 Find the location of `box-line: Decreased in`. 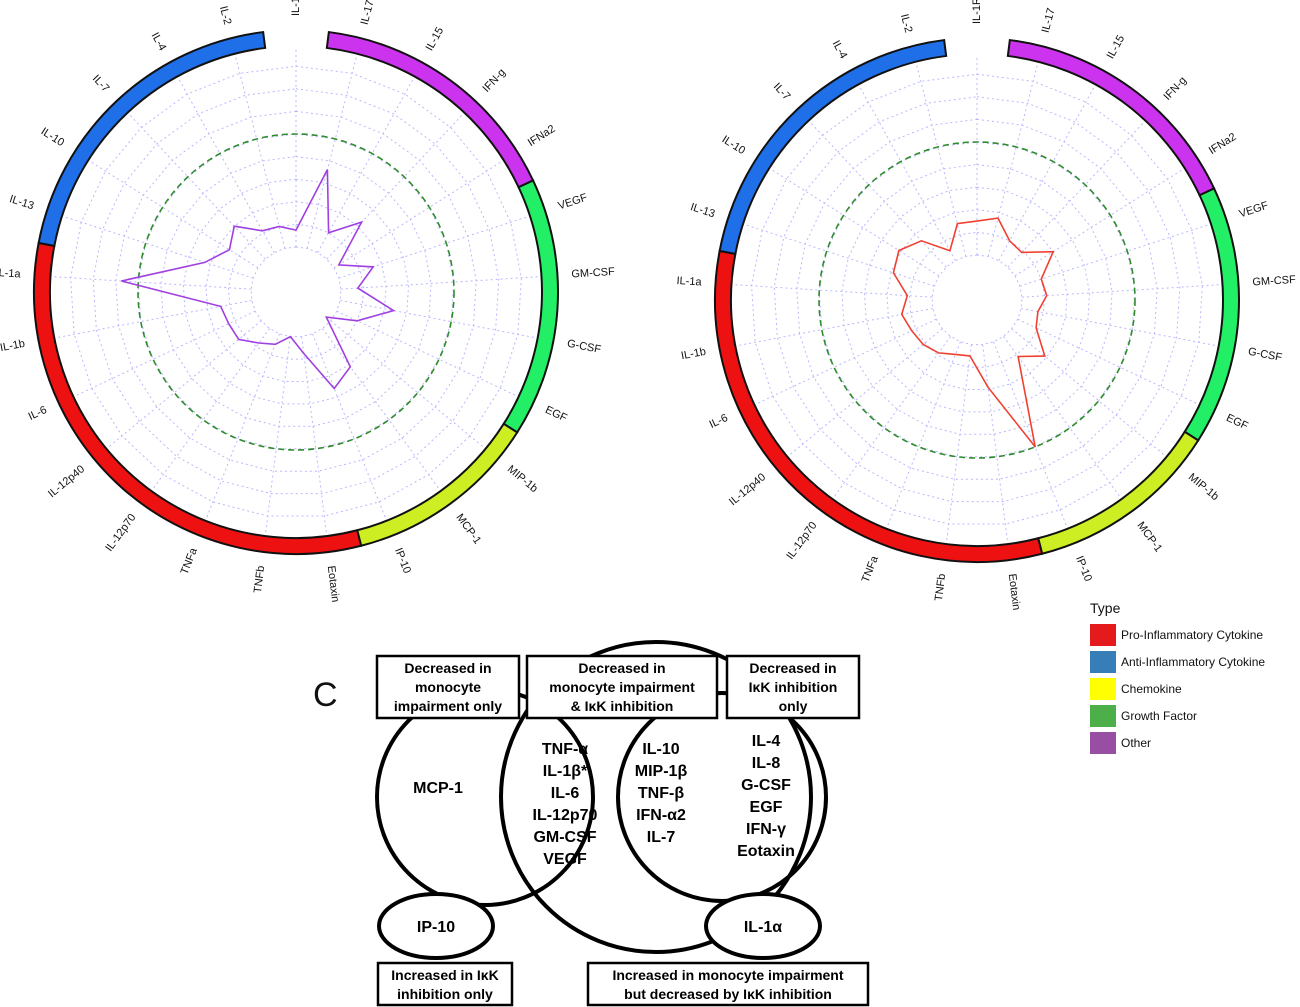

box-line: Decreased in is located at coordinates (621, 668).